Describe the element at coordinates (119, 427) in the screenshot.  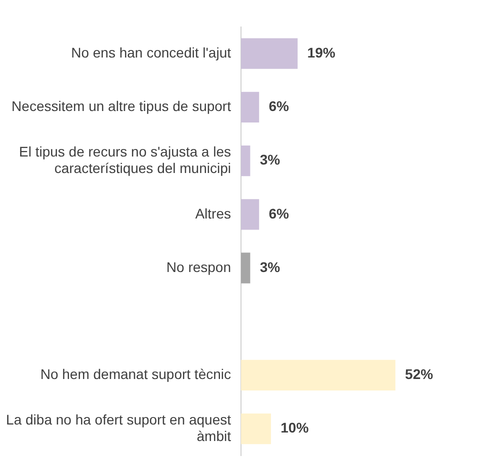
I see `y-tick-label: La diba no ha ofert suport en aquest àmbit` at that location.